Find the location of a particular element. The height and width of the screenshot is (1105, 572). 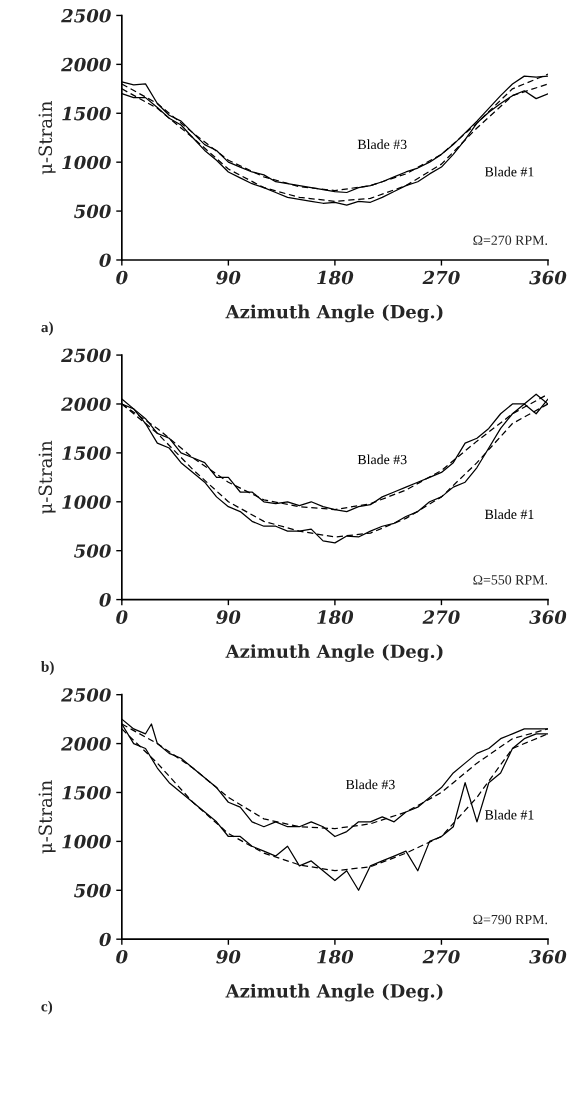

text: a) is located at coordinates (47, 328).